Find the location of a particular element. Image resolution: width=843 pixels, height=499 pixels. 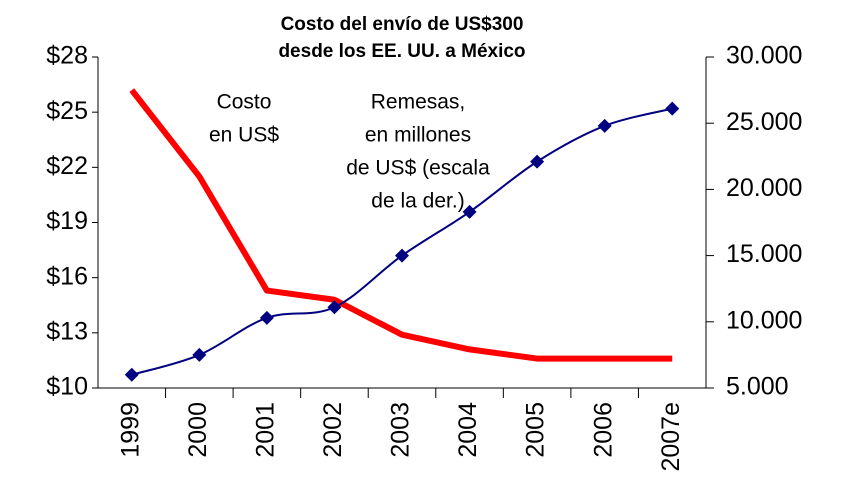

y-tick-label: $13 is located at coordinates (67, 331).